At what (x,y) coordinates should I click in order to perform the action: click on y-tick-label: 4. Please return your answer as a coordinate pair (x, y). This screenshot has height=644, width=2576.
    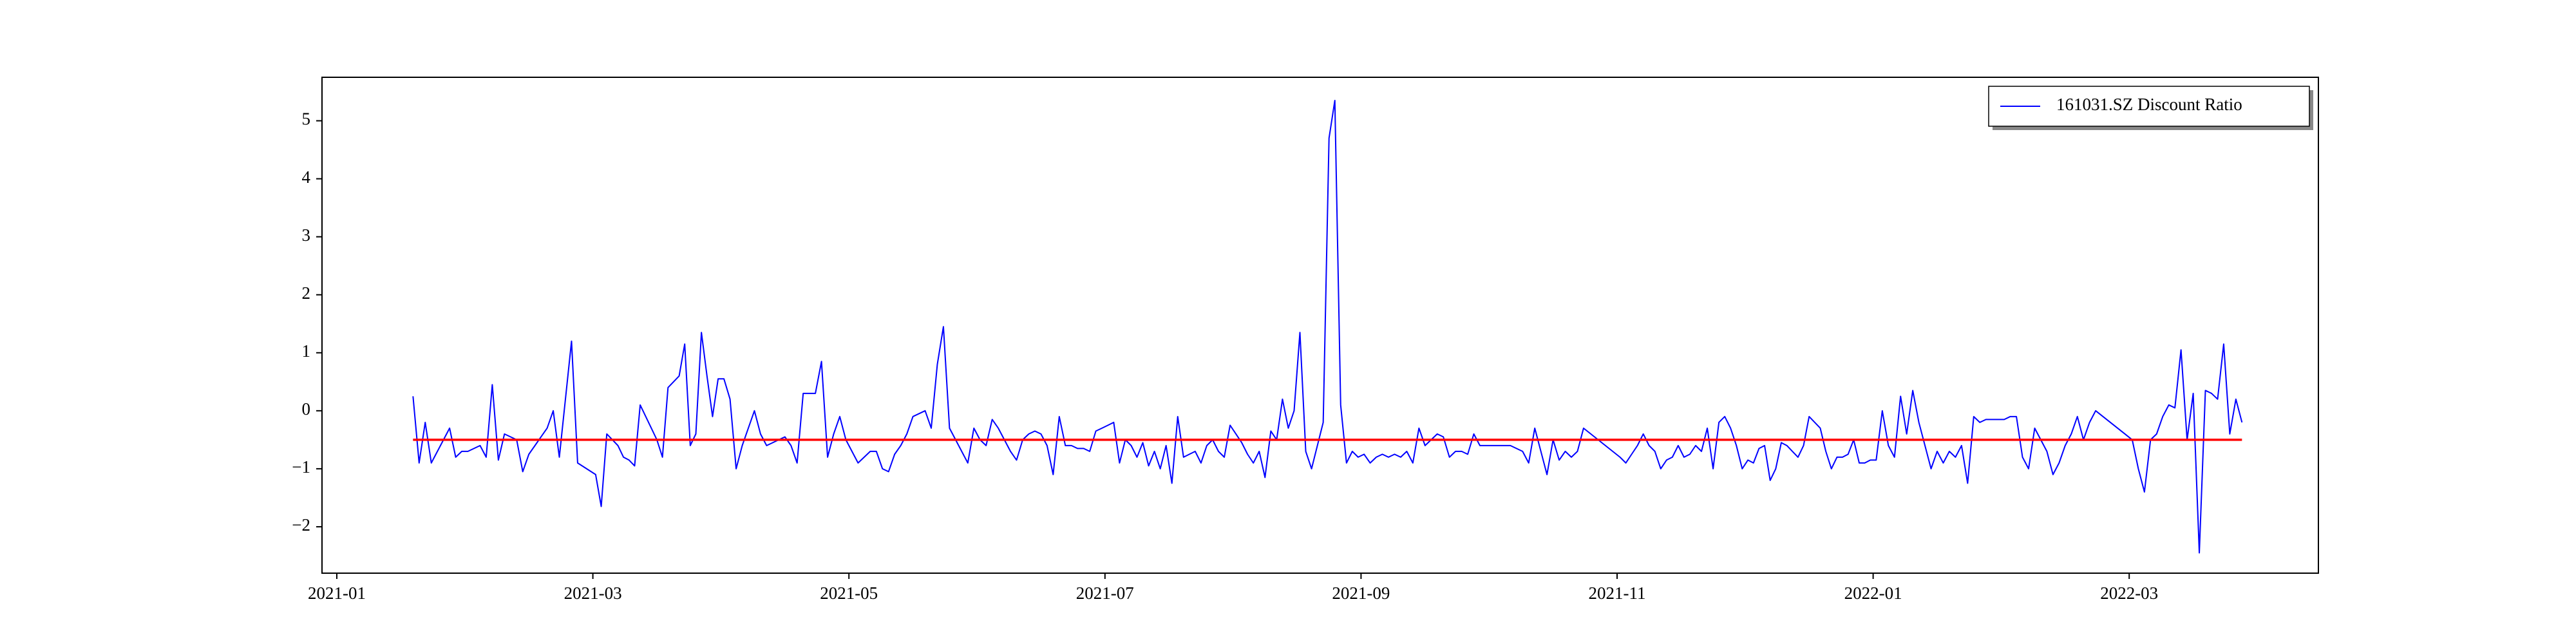
    Looking at the image, I should click on (306, 177).